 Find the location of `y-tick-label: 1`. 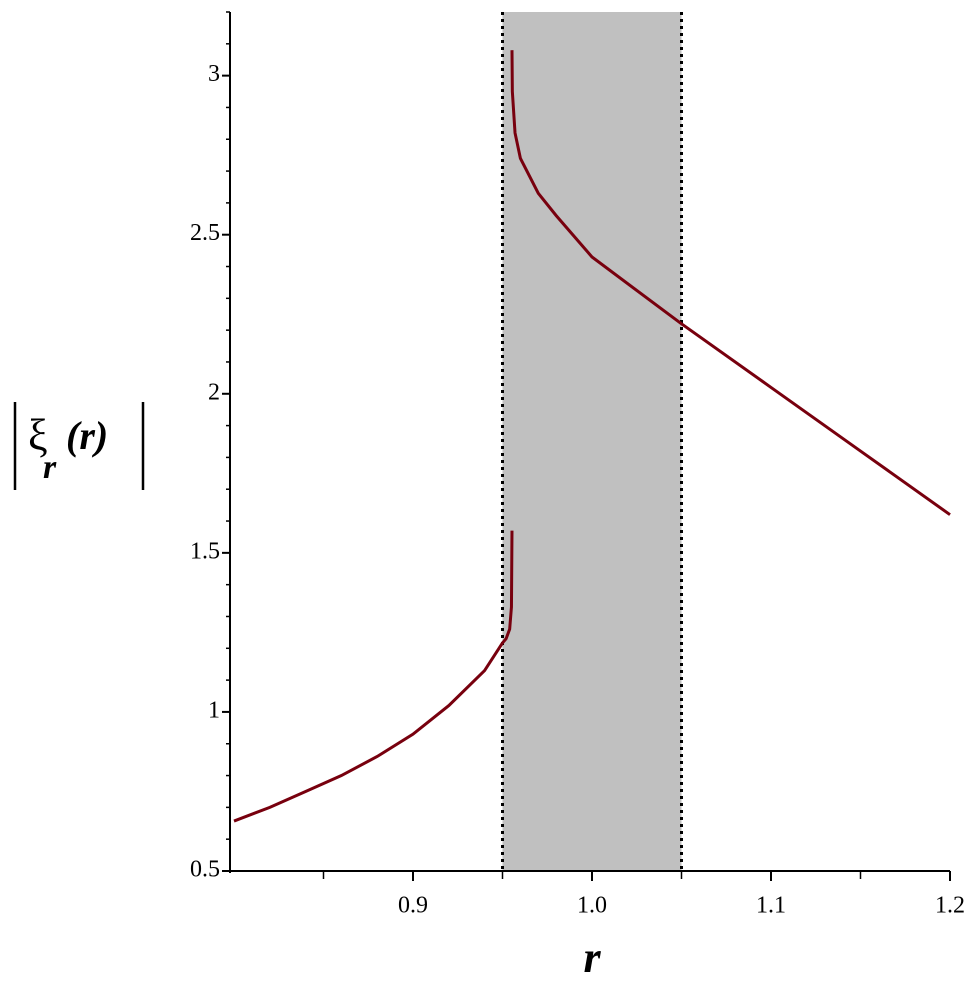

y-tick-label: 1 is located at coordinates (214, 710).